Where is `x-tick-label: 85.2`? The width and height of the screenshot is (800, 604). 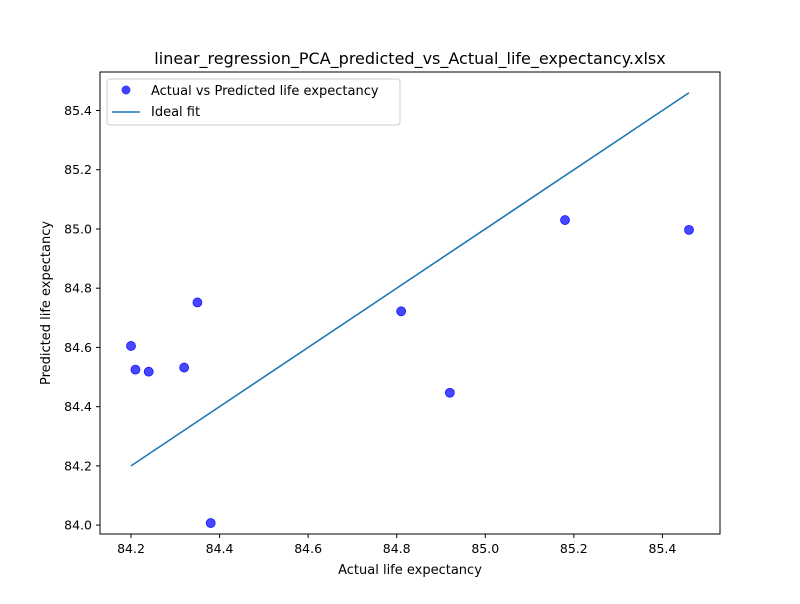
x-tick-label: 85.2 is located at coordinates (574, 548).